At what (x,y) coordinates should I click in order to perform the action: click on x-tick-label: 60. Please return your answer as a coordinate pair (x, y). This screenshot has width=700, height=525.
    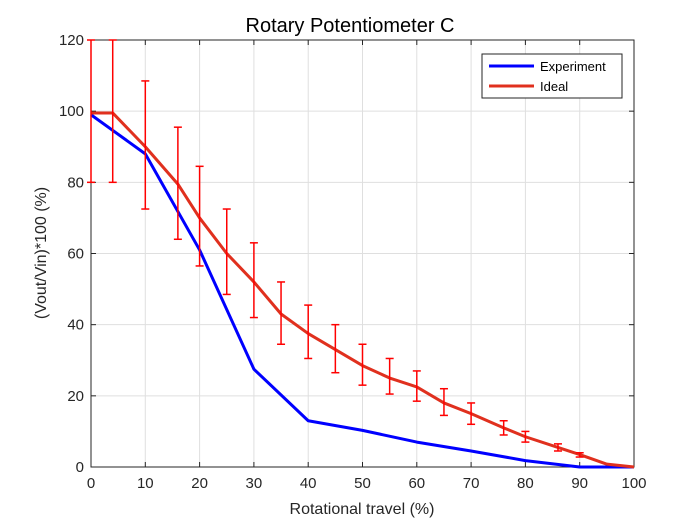
    Looking at the image, I should click on (416, 483).